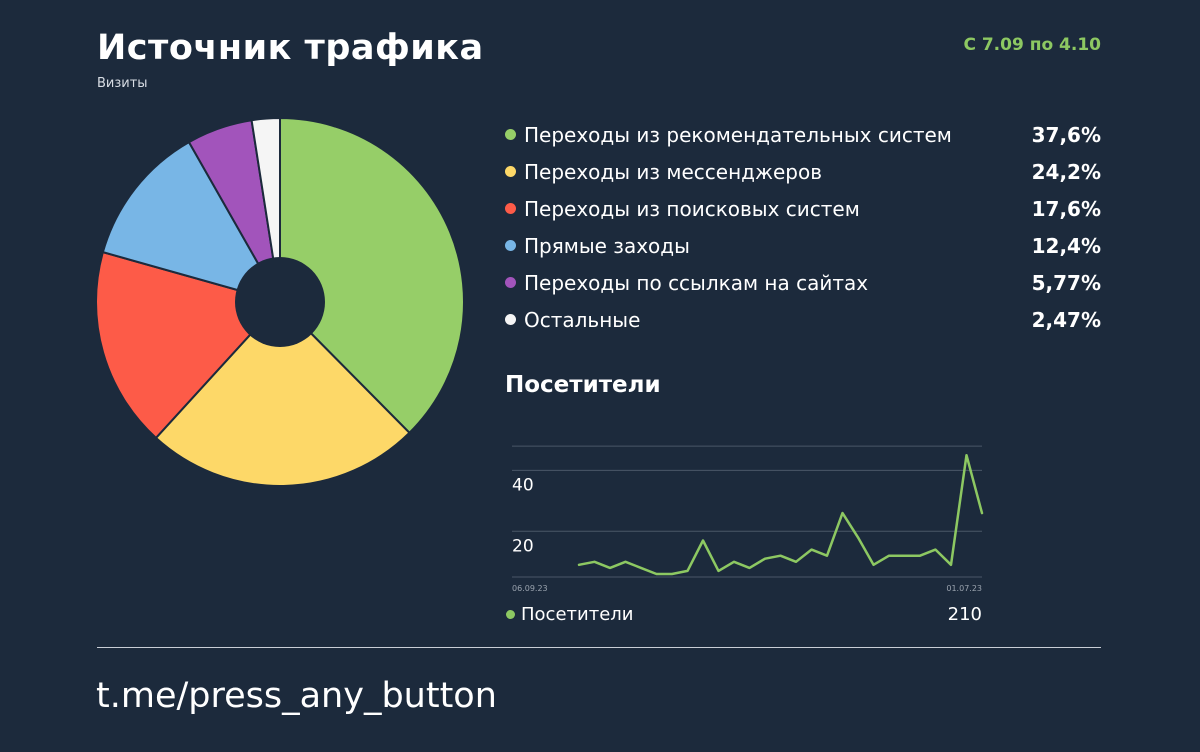 The image size is (1200, 752). I want to click on y-tick-label: 20, so click(523, 546).